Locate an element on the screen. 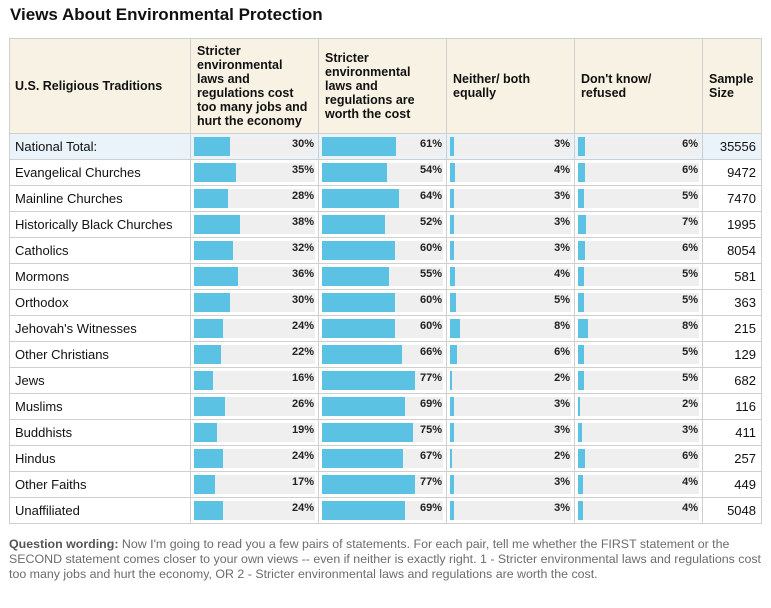  sample-size-cell: 257 is located at coordinates (732, 458).